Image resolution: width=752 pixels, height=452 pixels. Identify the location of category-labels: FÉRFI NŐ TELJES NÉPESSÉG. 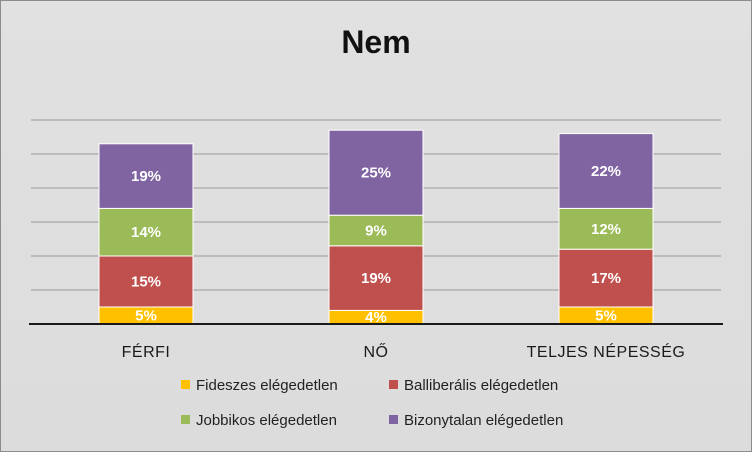
(404, 351).